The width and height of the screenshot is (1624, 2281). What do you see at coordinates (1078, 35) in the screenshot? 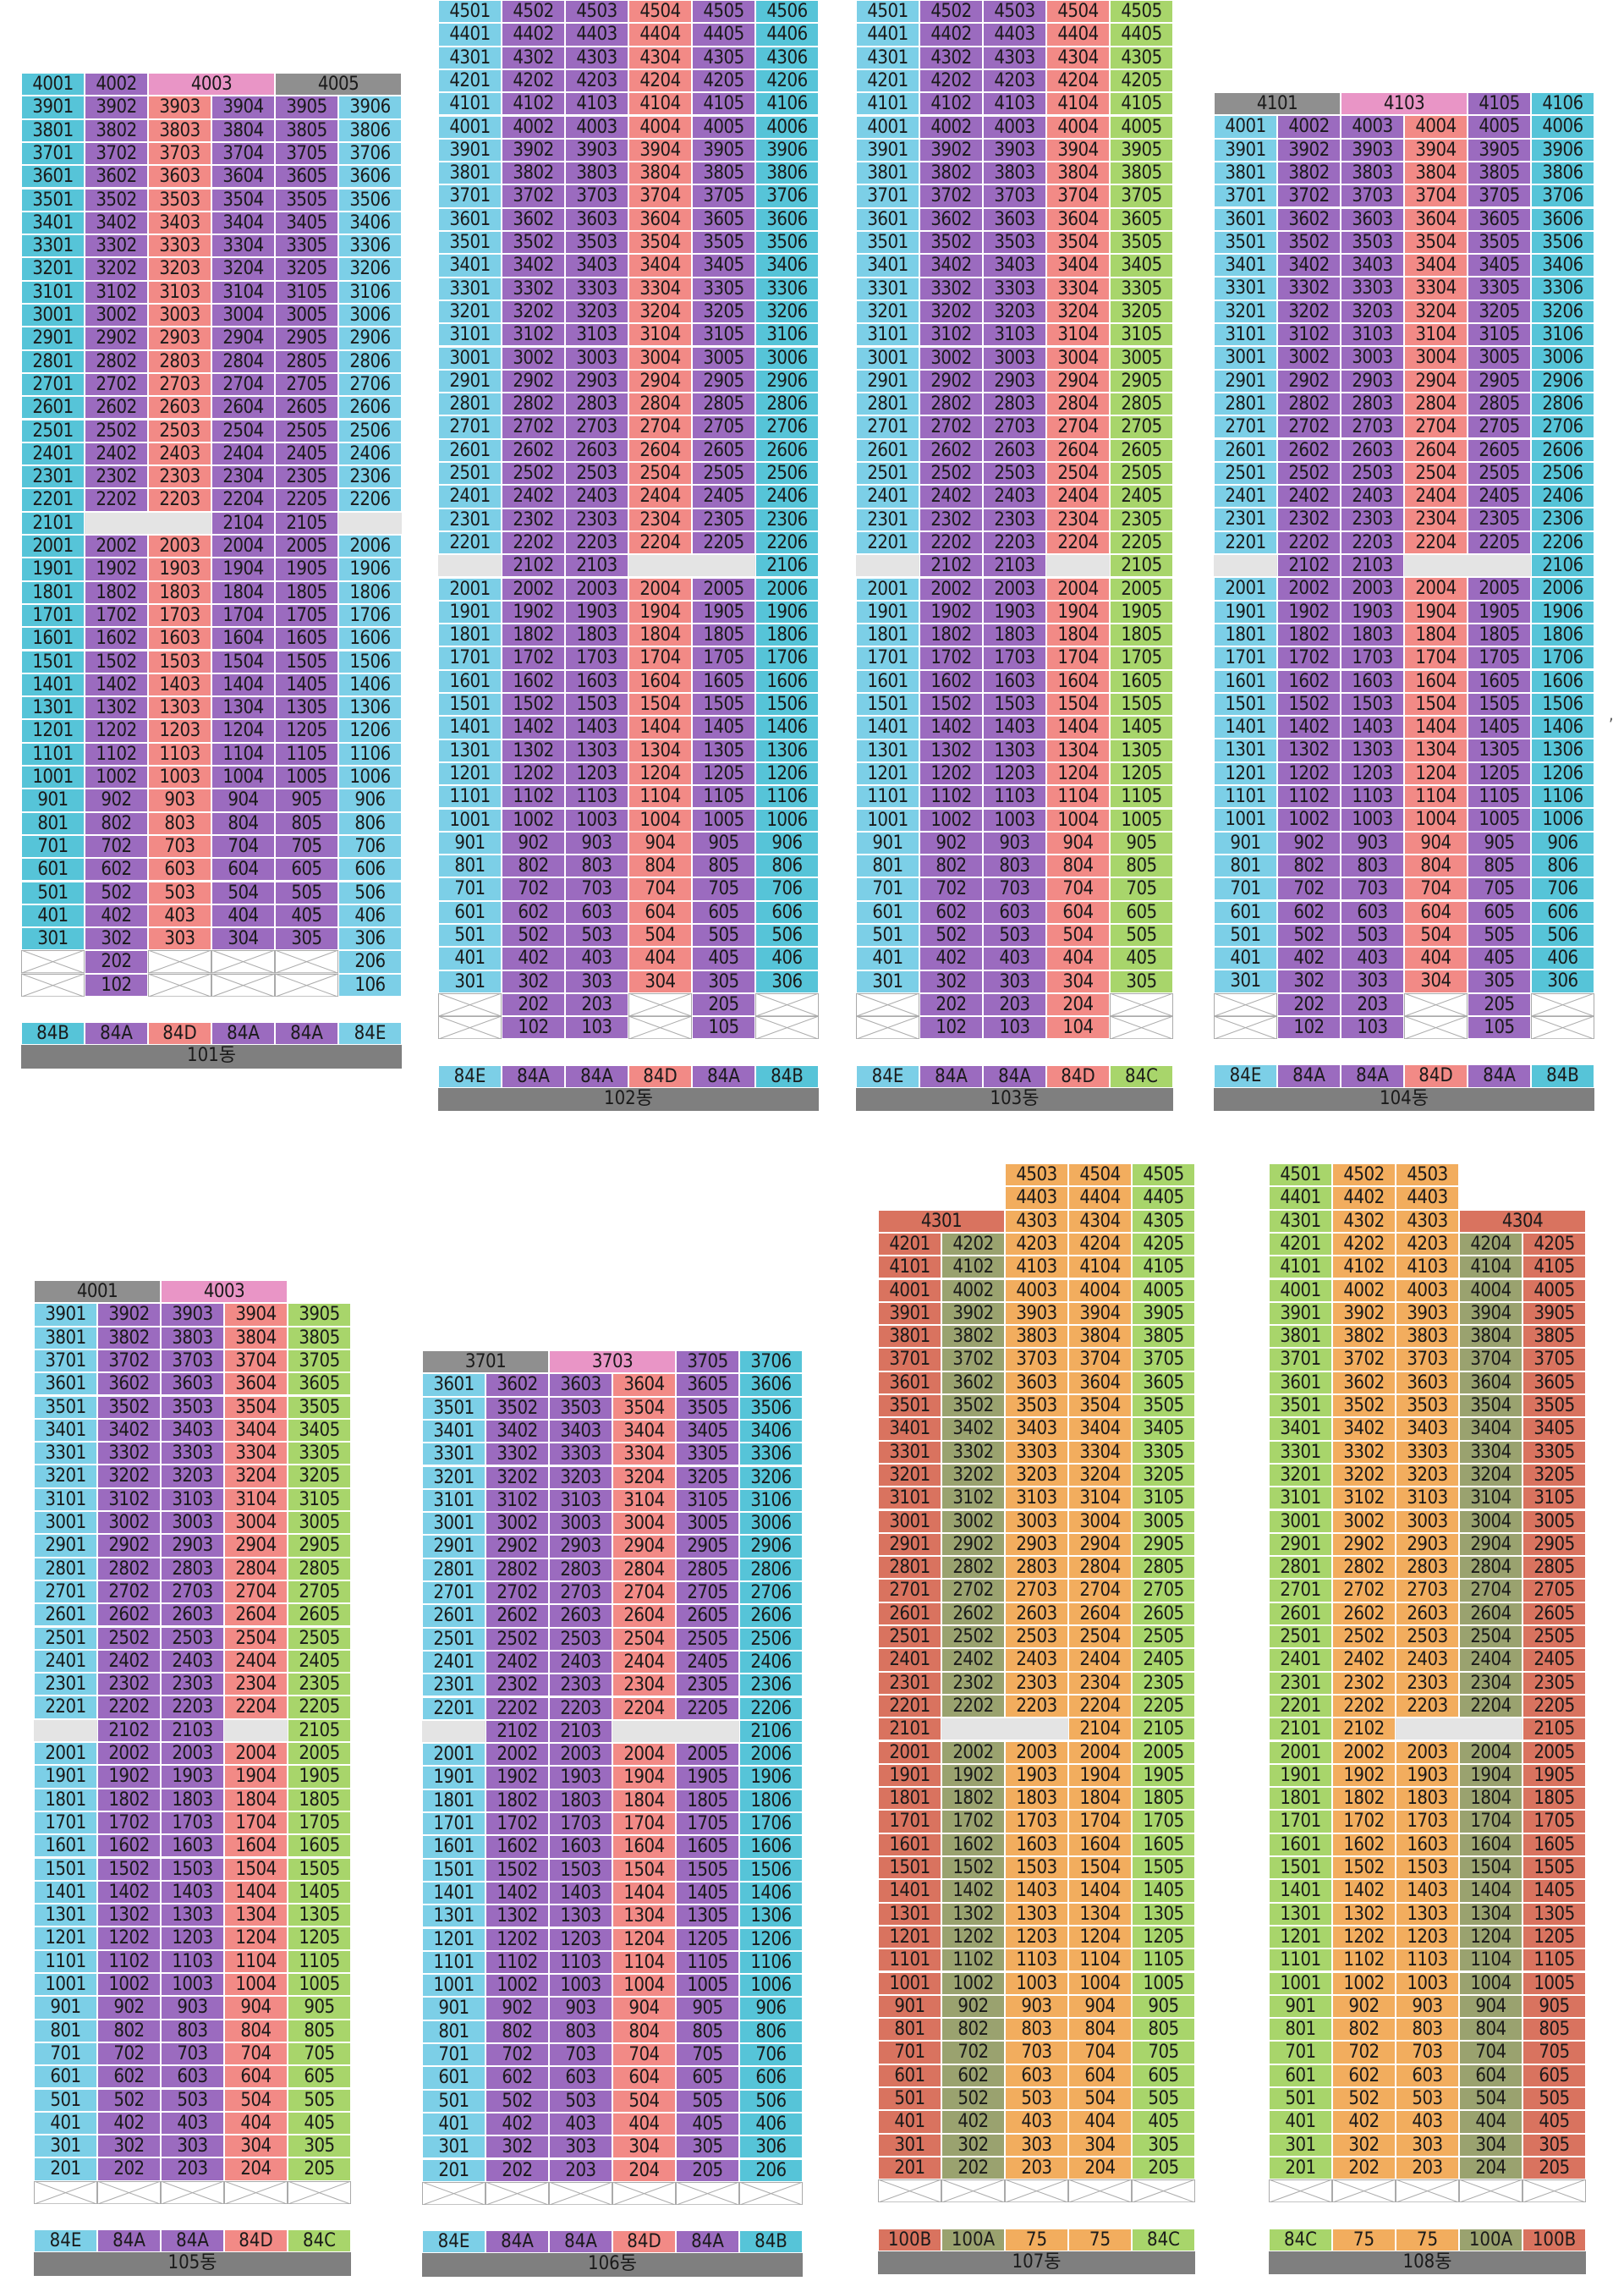
I see `unit-cell: 4404` at bounding box center [1078, 35].